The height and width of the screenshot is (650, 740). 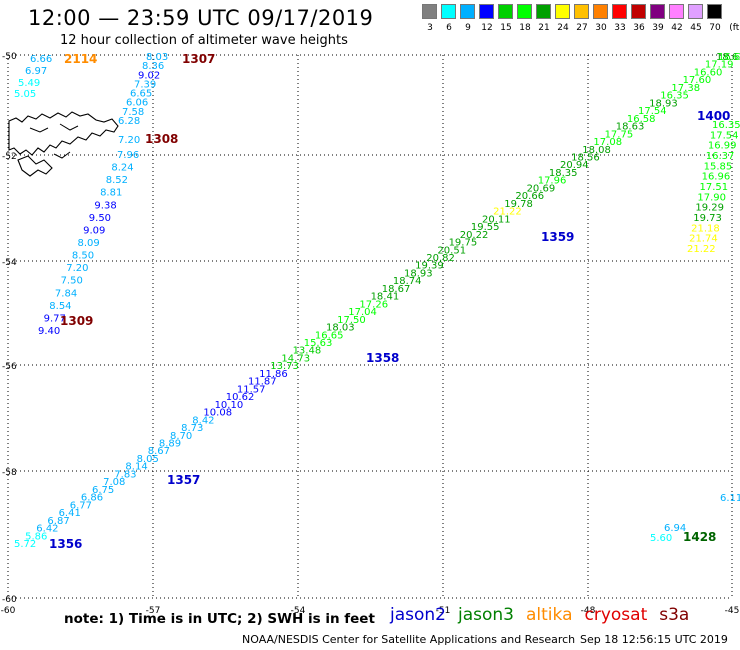 I want to click on wave-height-value: 7.58, so click(x=133, y=112).